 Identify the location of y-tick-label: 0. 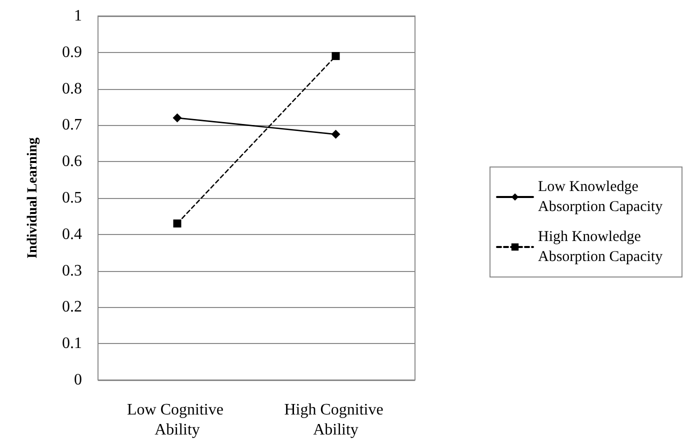
(78, 380).